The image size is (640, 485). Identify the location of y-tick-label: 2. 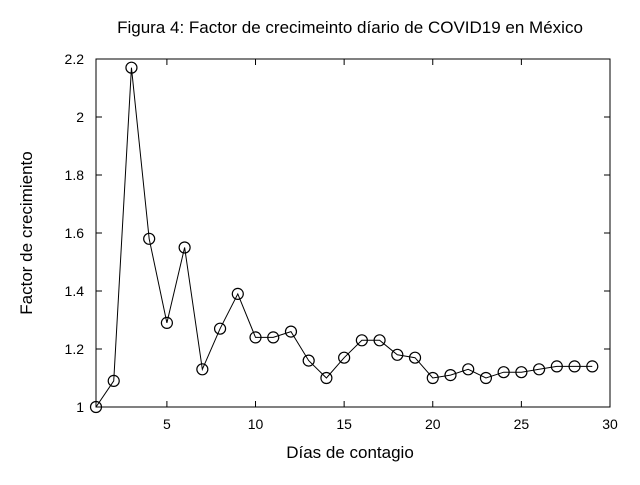
(80, 117).